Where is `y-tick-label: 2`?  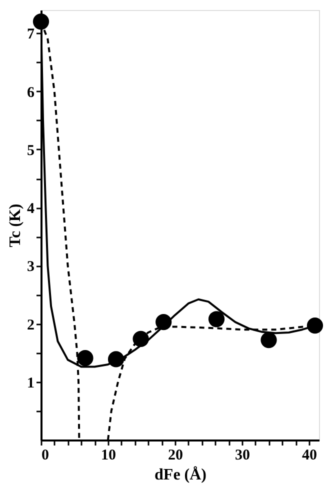 y-tick-label: 2 is located at coordinates (30, 325).